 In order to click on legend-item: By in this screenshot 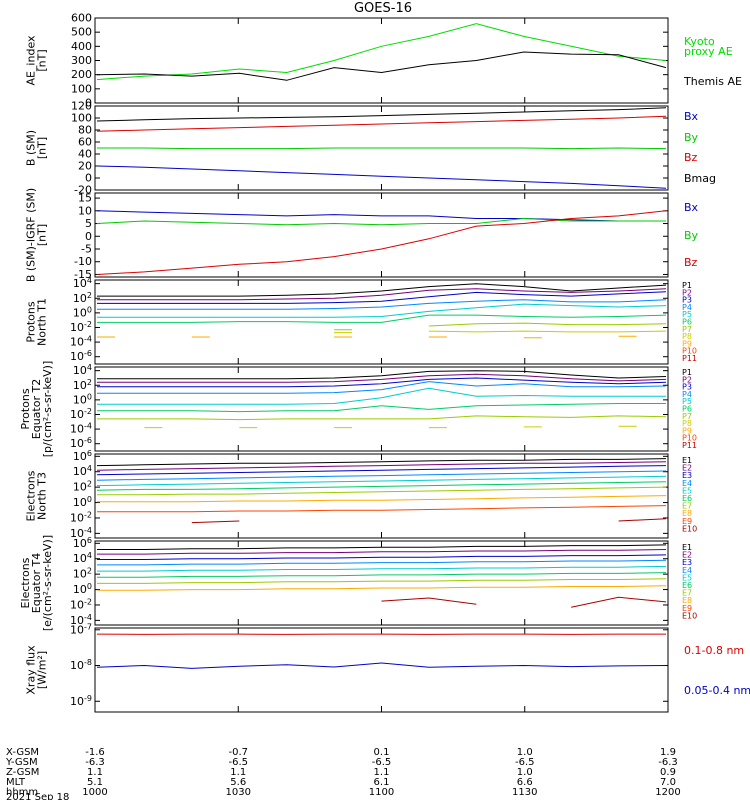, I will do `click(691, 235)`.